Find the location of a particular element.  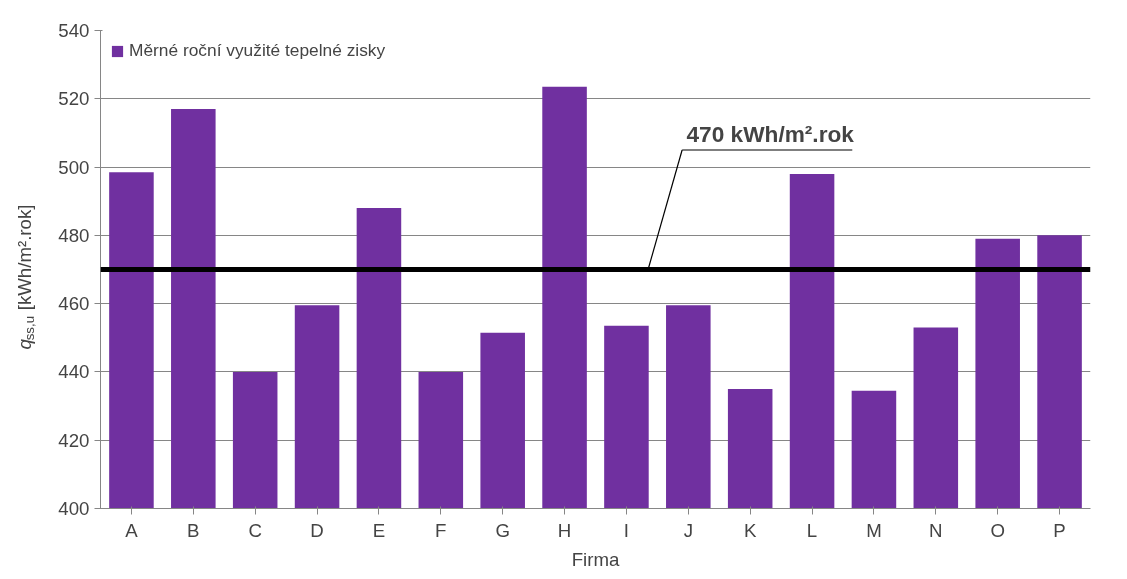

y-tick-label: 460 is located at coordinates (74, 304).